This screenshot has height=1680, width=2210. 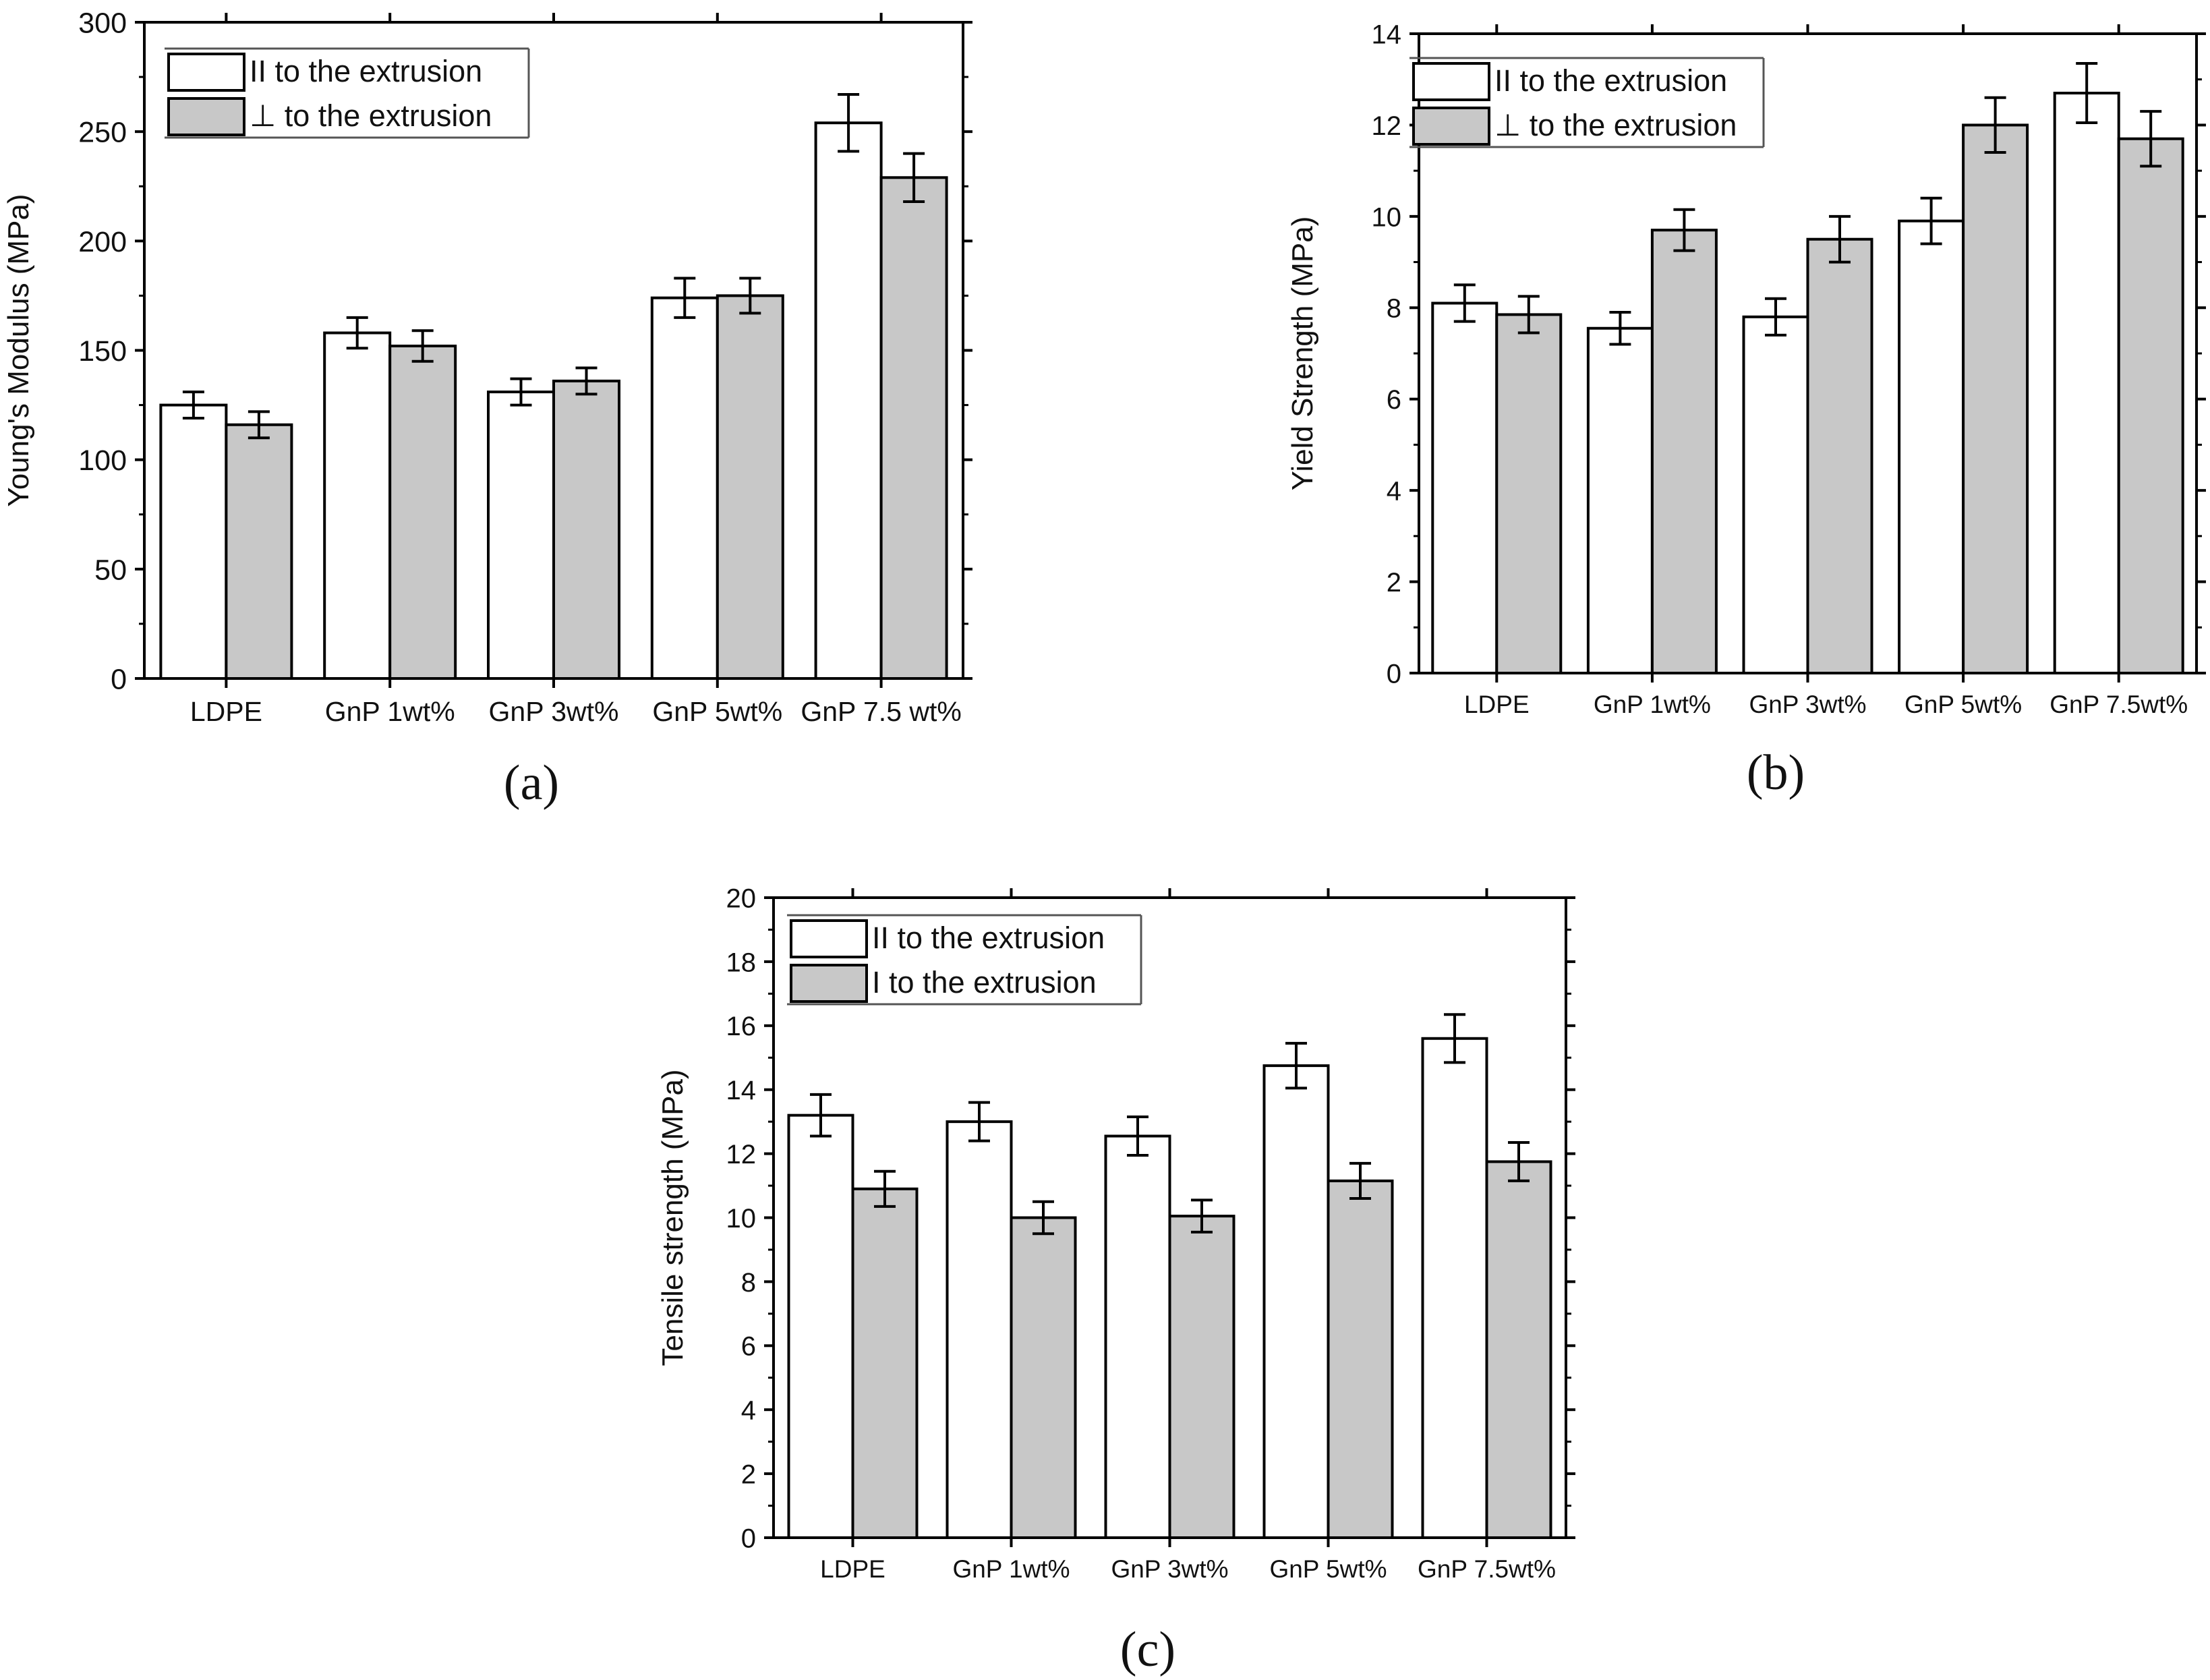 What do you see at coordinates (102, 352) in the screenshot?
I see `y-tick-label-3: 150` at bounding box center [102, 352].